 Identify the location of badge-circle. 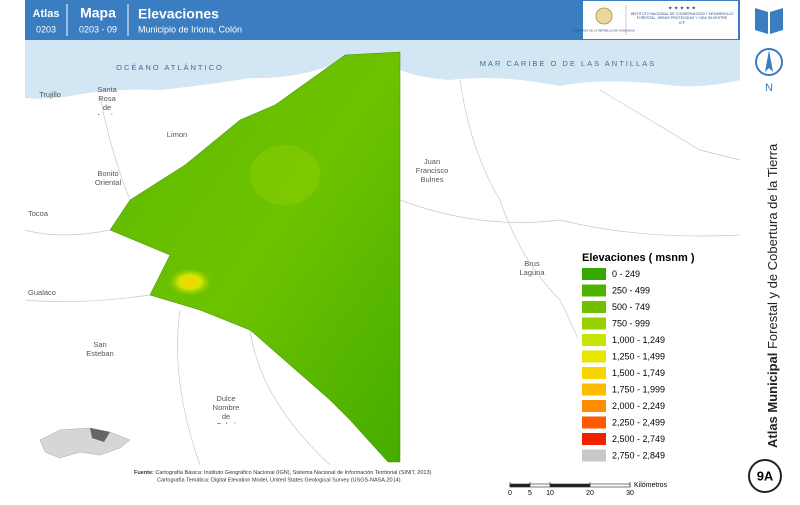
(765, 476).